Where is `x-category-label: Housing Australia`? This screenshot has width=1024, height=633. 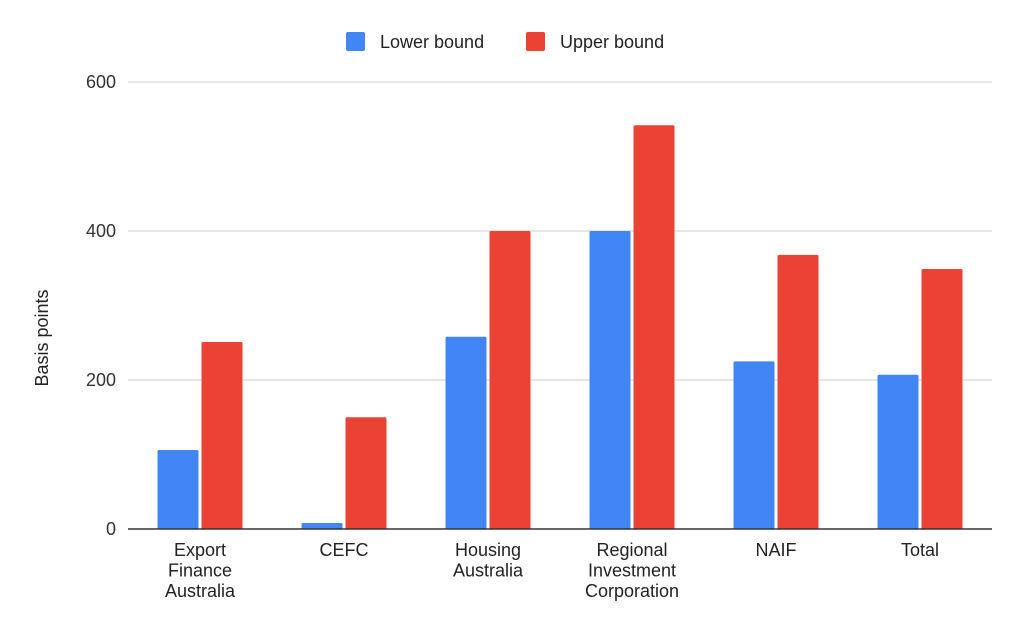 x-category-label: Housing Australia is located at coordinates (488, 560).